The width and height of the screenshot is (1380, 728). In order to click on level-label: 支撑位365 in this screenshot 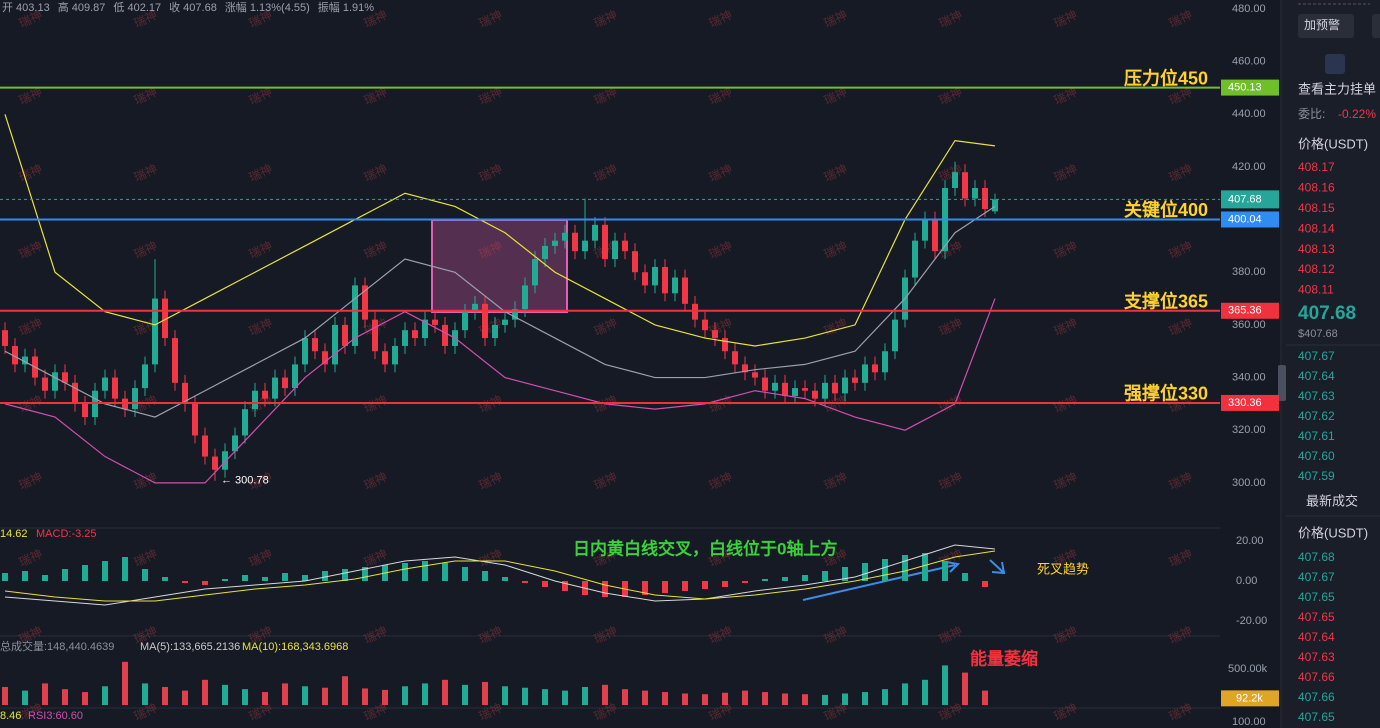, I will do `click(1165, 301)`.